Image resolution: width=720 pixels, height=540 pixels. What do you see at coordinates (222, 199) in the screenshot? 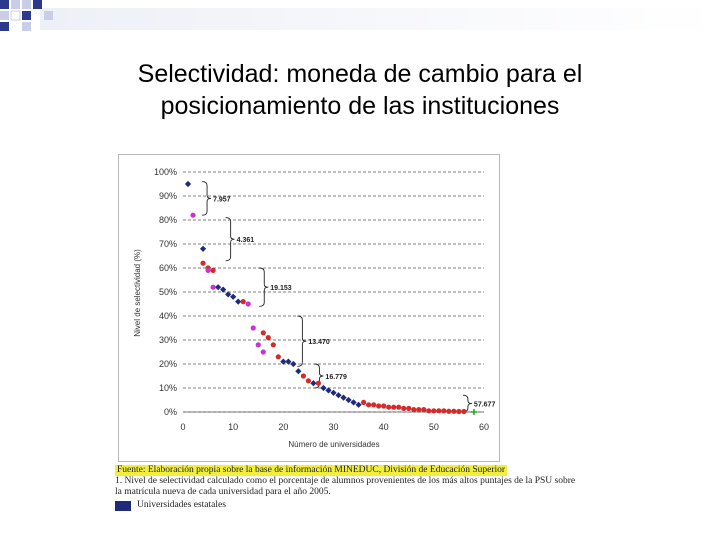
I see `bracket-label: 7.957` at bounding box center [222, 199].